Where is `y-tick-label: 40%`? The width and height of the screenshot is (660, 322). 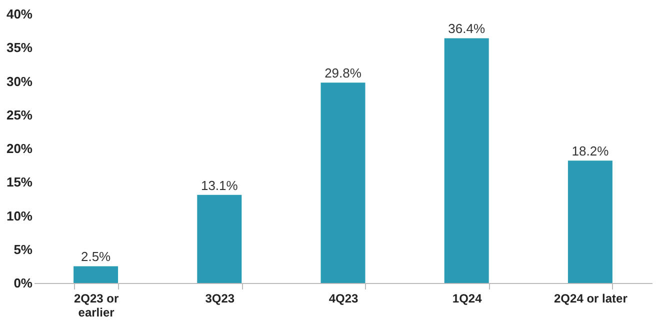
y-tick-label: 40% is located at coordinates (19, 14).